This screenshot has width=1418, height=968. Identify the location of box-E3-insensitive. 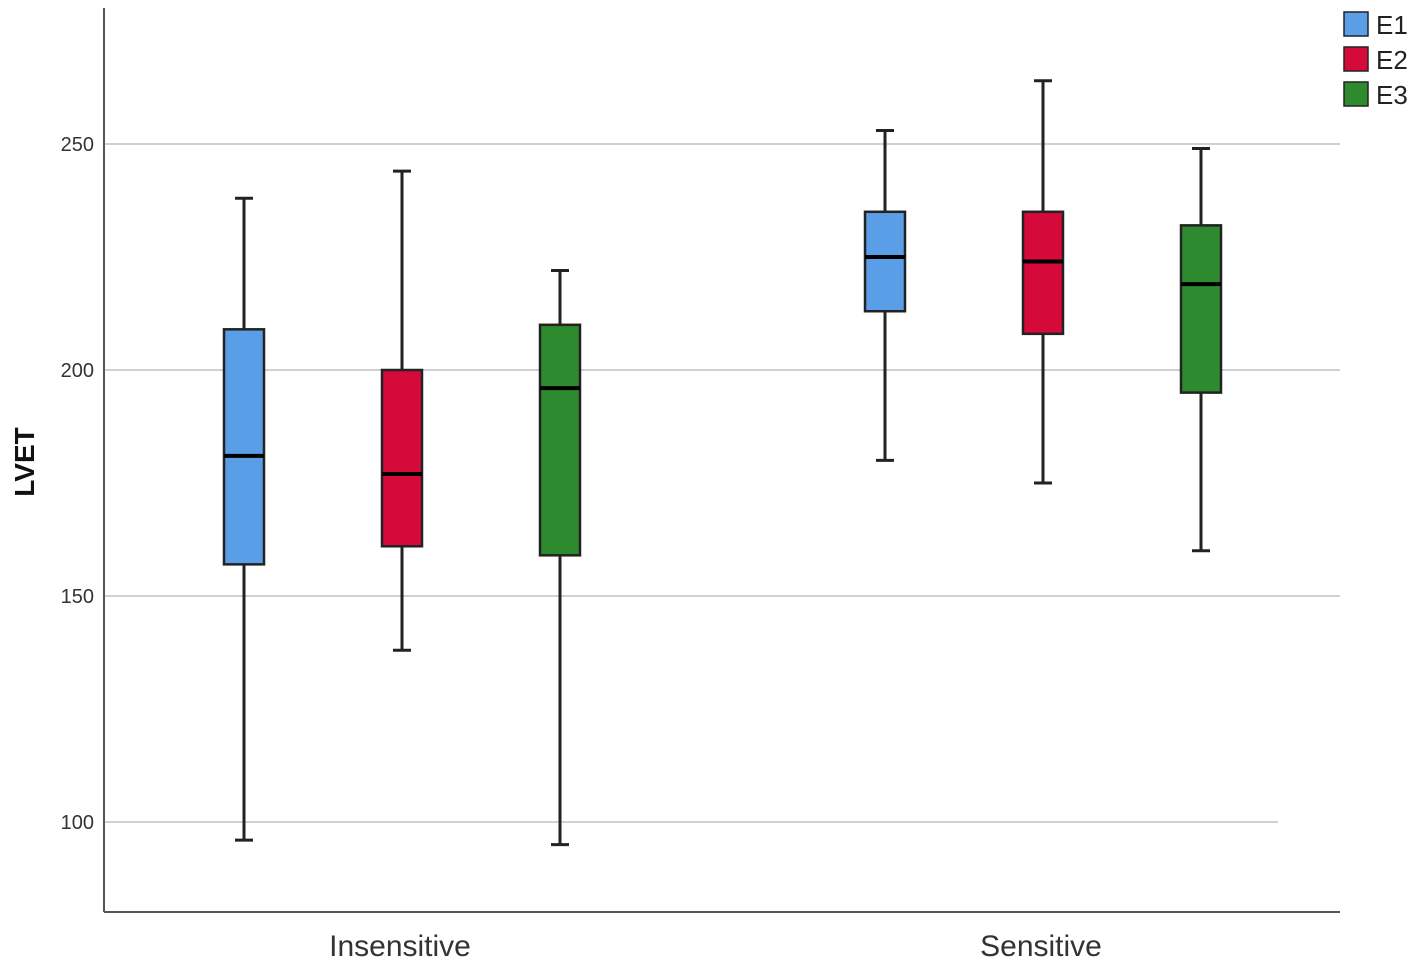
(560, 558).